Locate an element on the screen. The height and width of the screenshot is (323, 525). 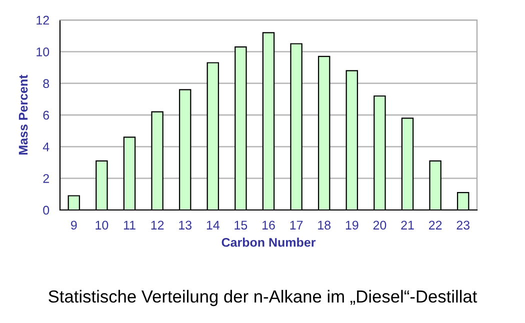
x-tick-label: 9 is located at coordinates (74, 225).